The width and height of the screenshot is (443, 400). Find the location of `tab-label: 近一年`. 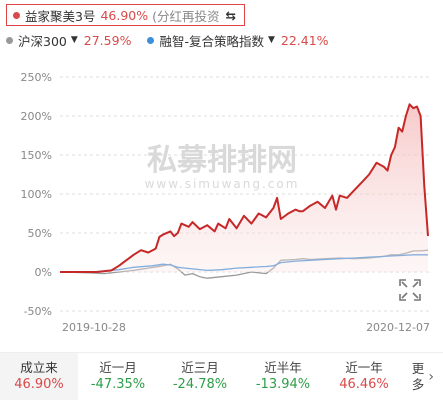

tab-label: 近一年 is located at coordinates (364, 367).